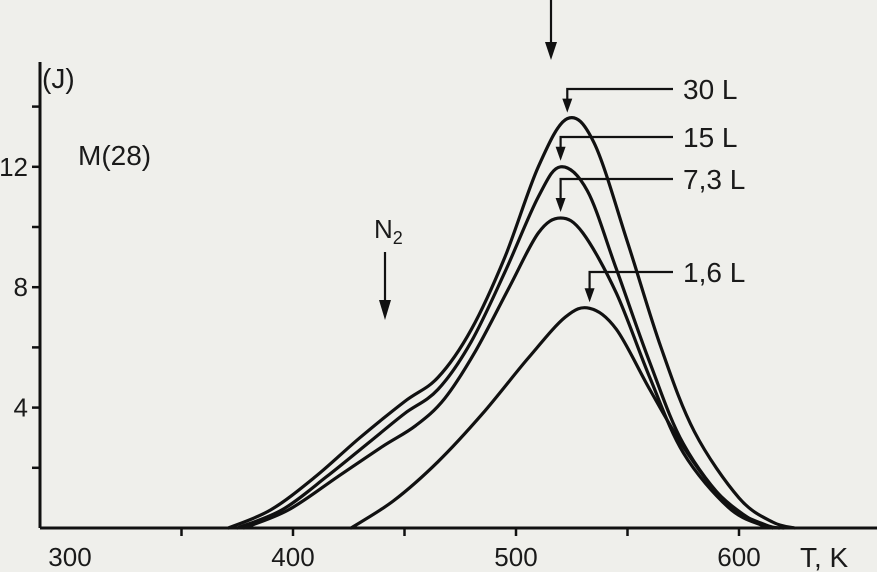 The image size is (877, 572). I want to click on x-tick-label: 600, so click(738, 557).